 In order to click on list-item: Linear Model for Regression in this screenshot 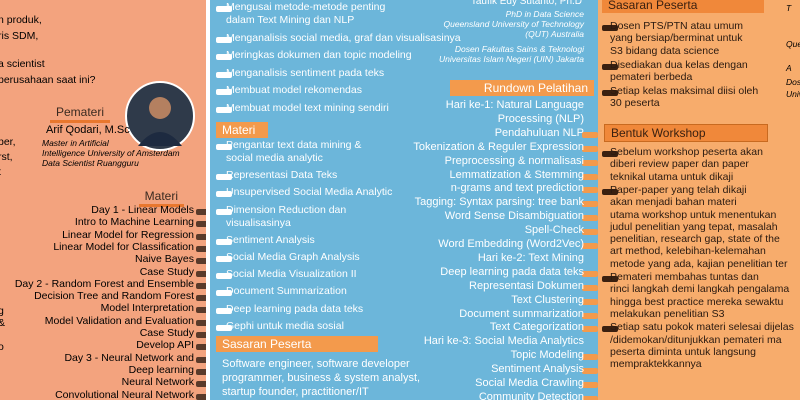, I will do `click(128, 234)`.